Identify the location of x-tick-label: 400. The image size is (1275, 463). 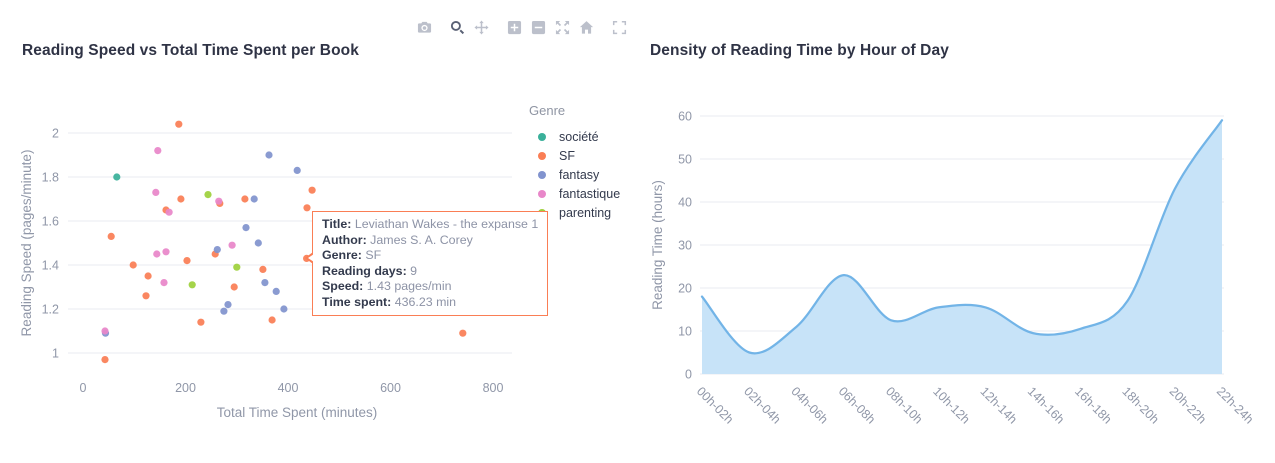
(288, 388).